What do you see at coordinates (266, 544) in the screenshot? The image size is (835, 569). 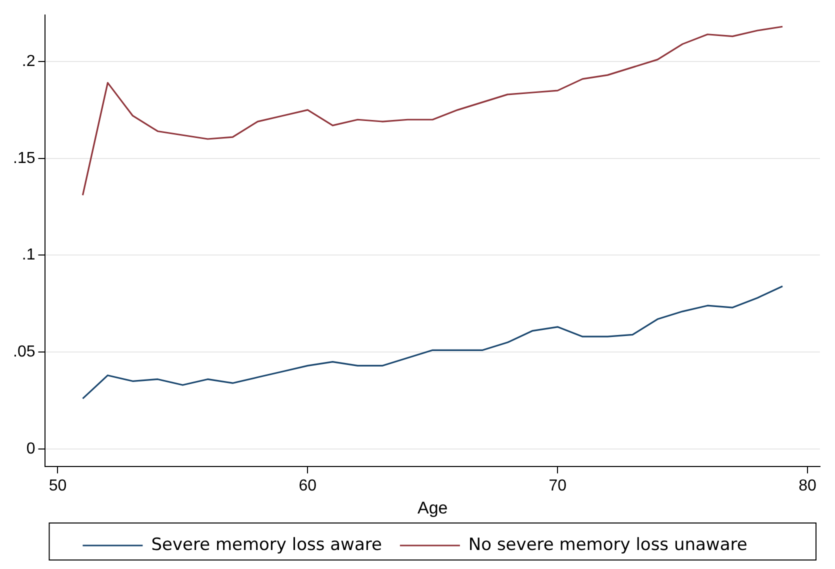 I see `legend-label: Severe memory loss aware` at bounding box center [266, 544].